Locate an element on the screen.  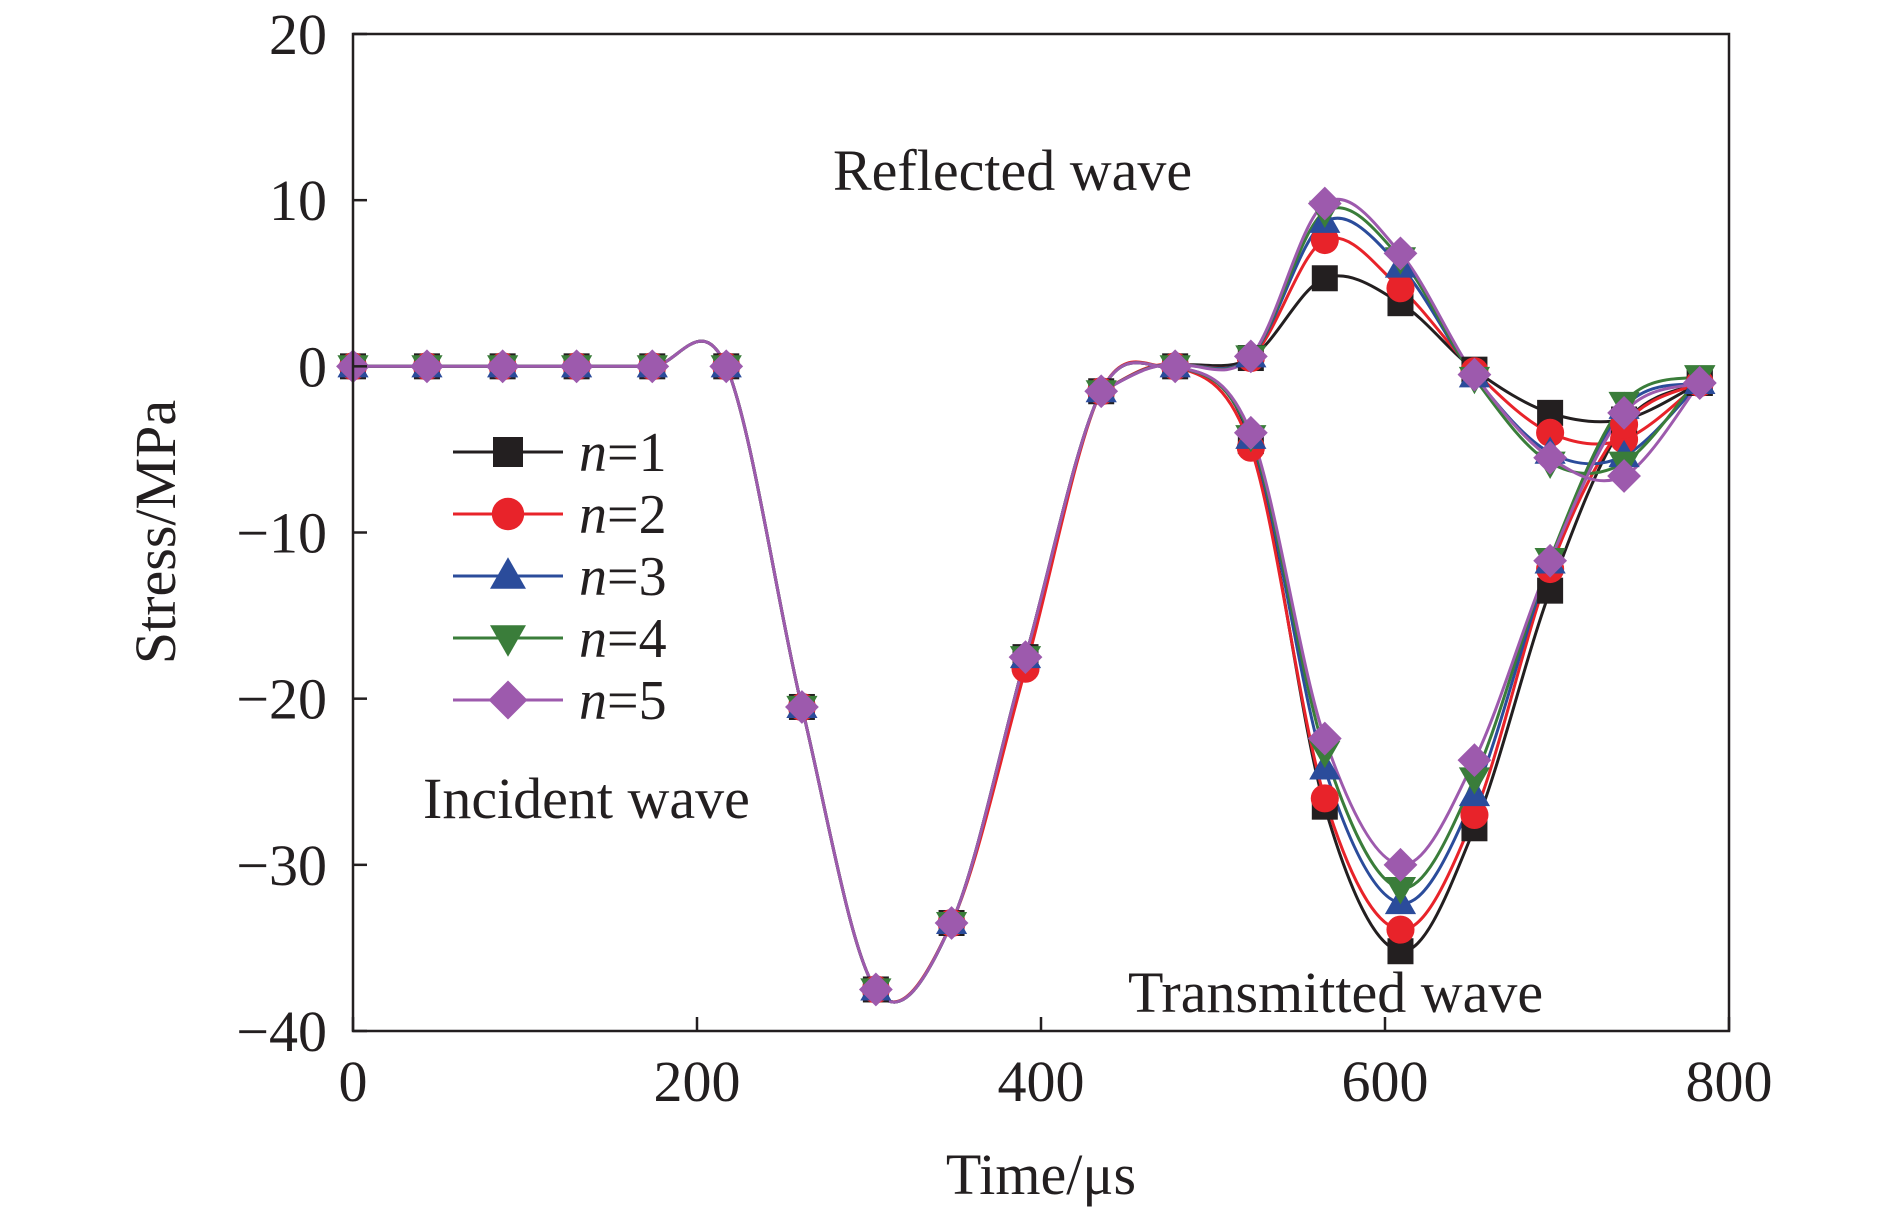
legend-label: n=3 is located at coordinates (623, 577).